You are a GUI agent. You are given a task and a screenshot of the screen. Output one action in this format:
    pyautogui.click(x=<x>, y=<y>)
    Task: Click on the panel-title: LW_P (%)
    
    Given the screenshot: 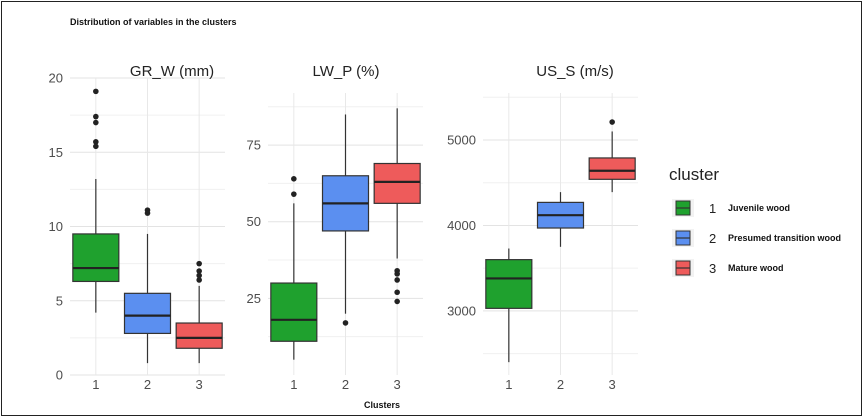 What is the action you would take?
    pyautogui.click(x=346, y=71)
    